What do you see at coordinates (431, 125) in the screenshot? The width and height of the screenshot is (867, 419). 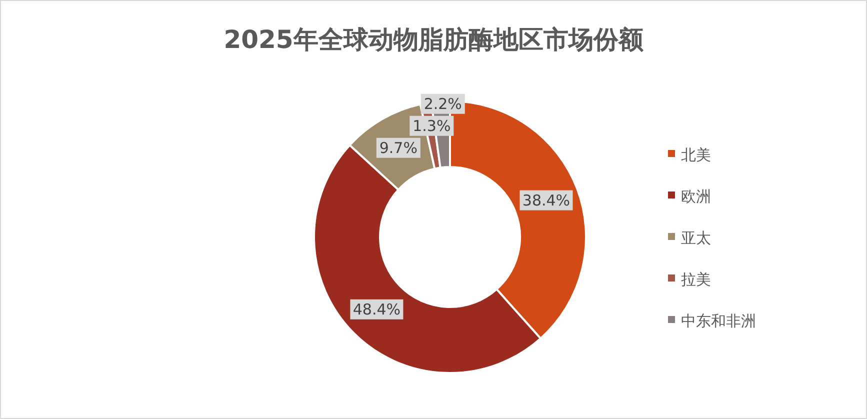 I see `data-label: 1.3%` at bounding box center [431, 125].